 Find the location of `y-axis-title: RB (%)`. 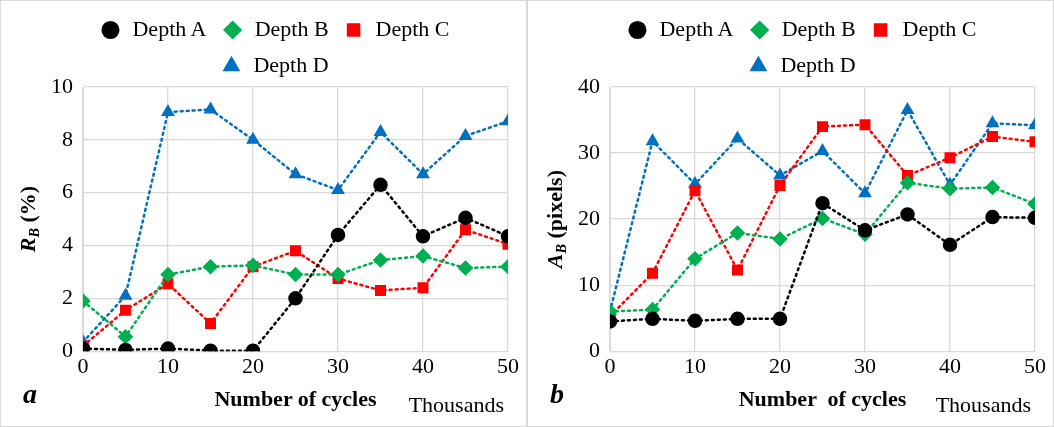

y-axis-title: RB (%) is located at coordinates (28, 219).